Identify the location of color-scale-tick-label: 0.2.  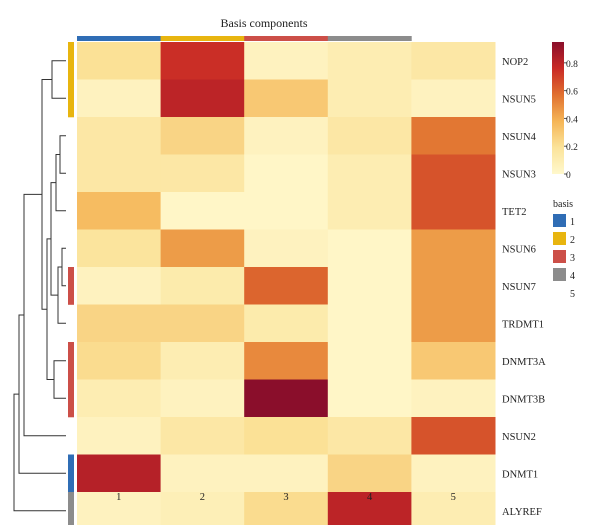
(572, 148).